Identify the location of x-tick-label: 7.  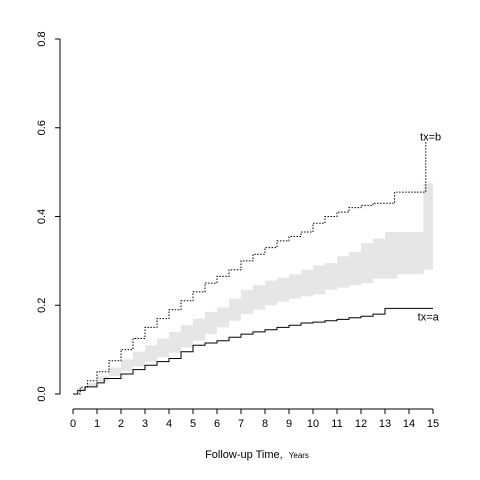
(241, 424).